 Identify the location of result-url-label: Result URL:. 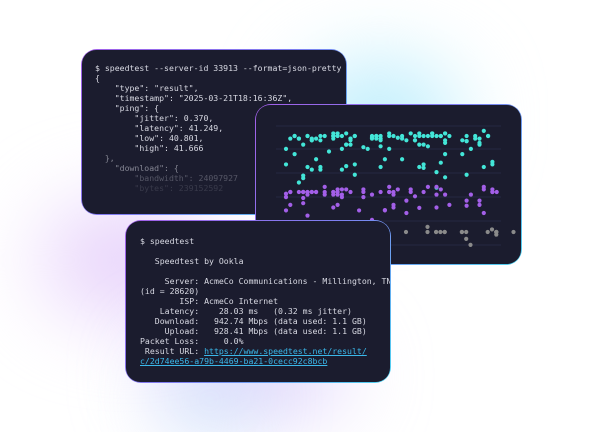
(172, 351).